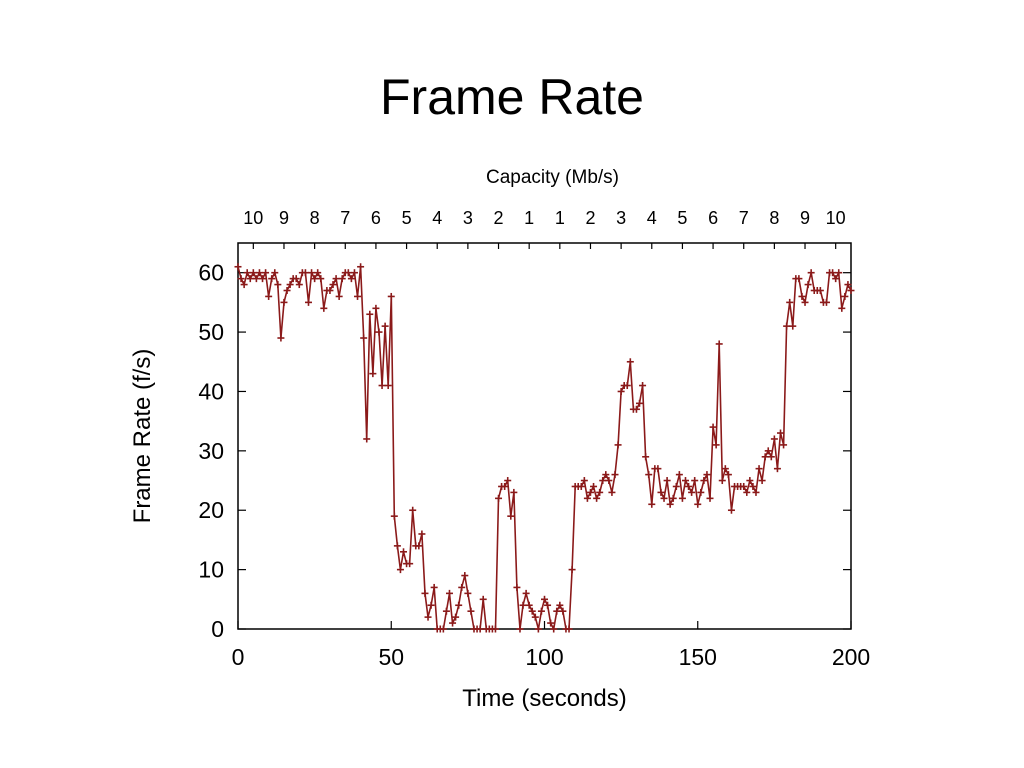 The image size is (1024, 768). Describe the element at coordinates (211, 332) in the screenshot. I see `y-tick-label: 50` at that location.